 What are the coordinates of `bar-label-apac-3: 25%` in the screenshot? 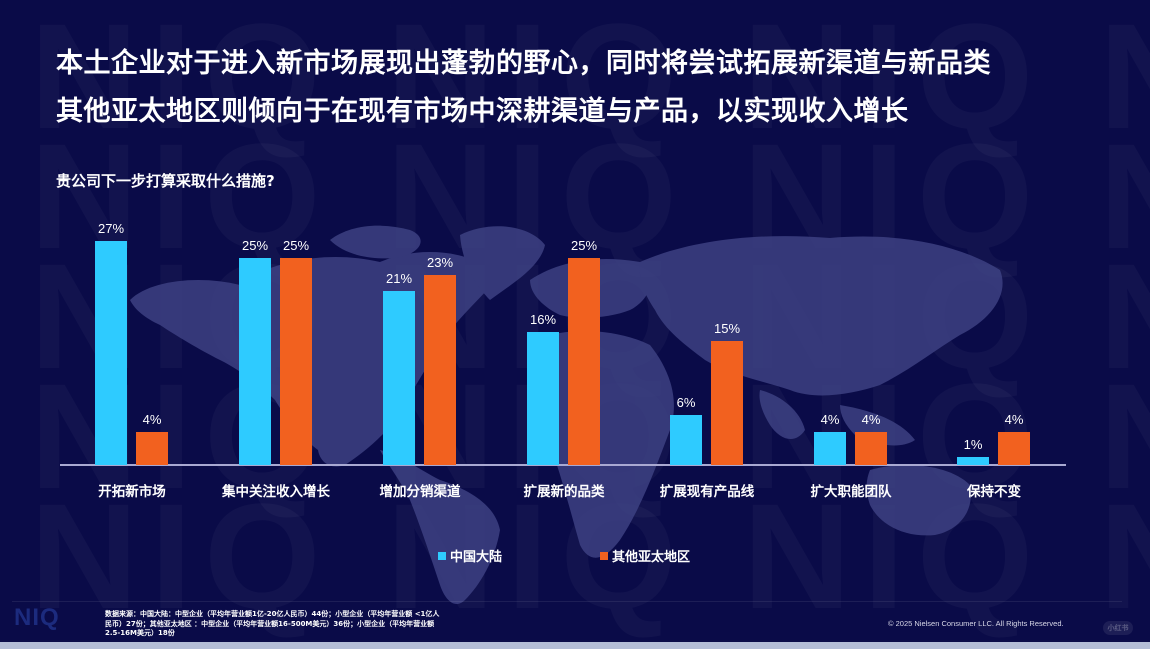 It's located at (584, 245).